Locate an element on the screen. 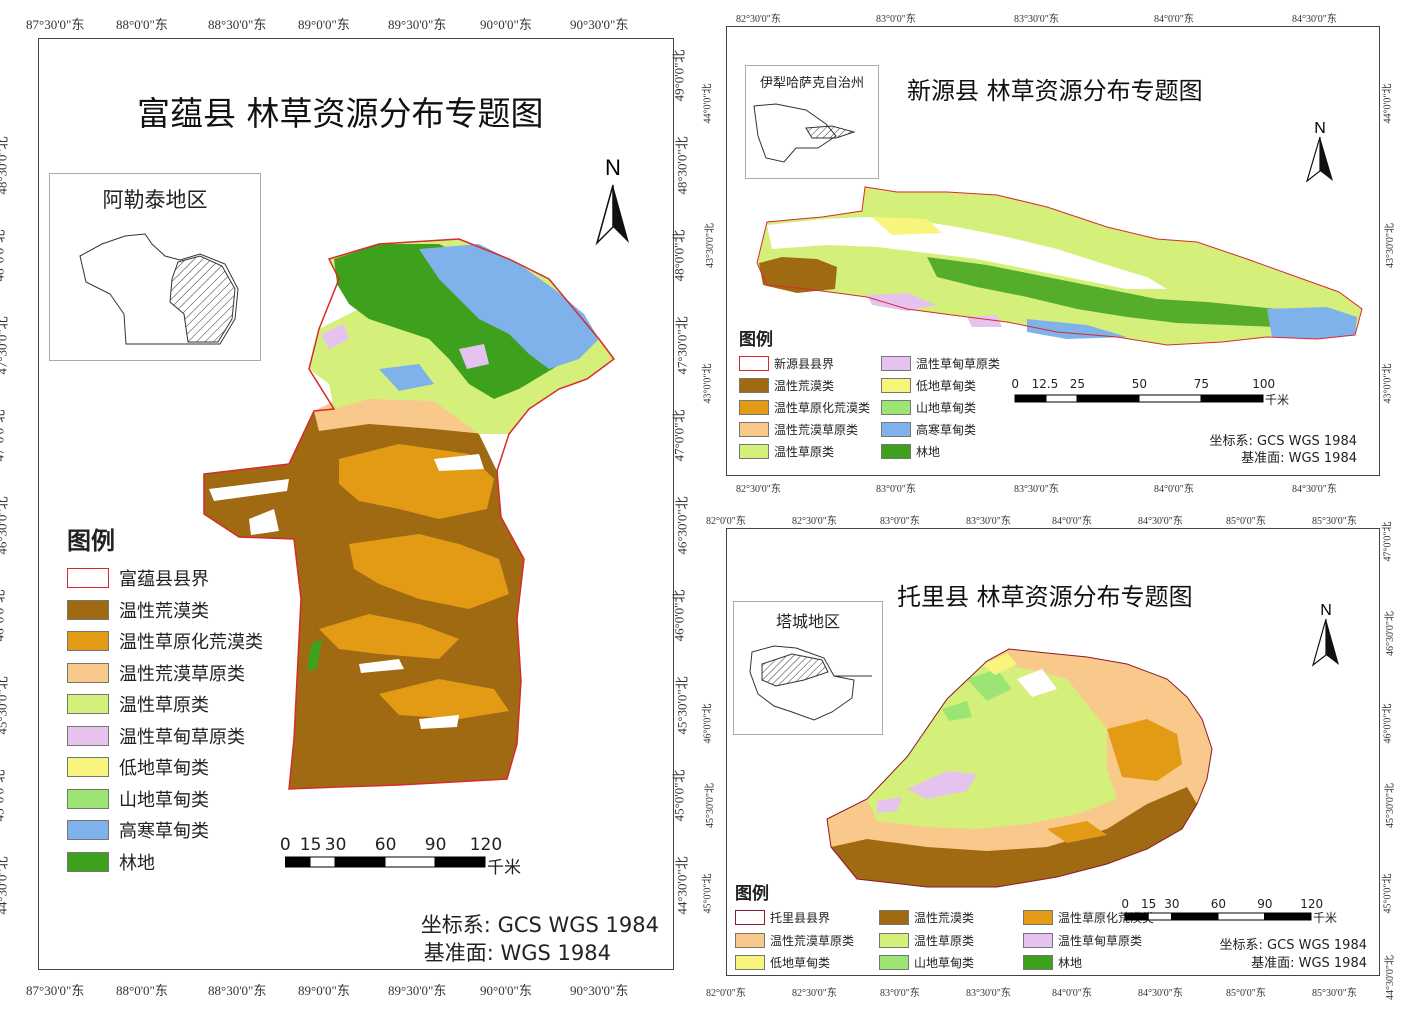 This screenshot has height=1014, width=1412. scale-label: 30 is located at coordinates (1172, 904).